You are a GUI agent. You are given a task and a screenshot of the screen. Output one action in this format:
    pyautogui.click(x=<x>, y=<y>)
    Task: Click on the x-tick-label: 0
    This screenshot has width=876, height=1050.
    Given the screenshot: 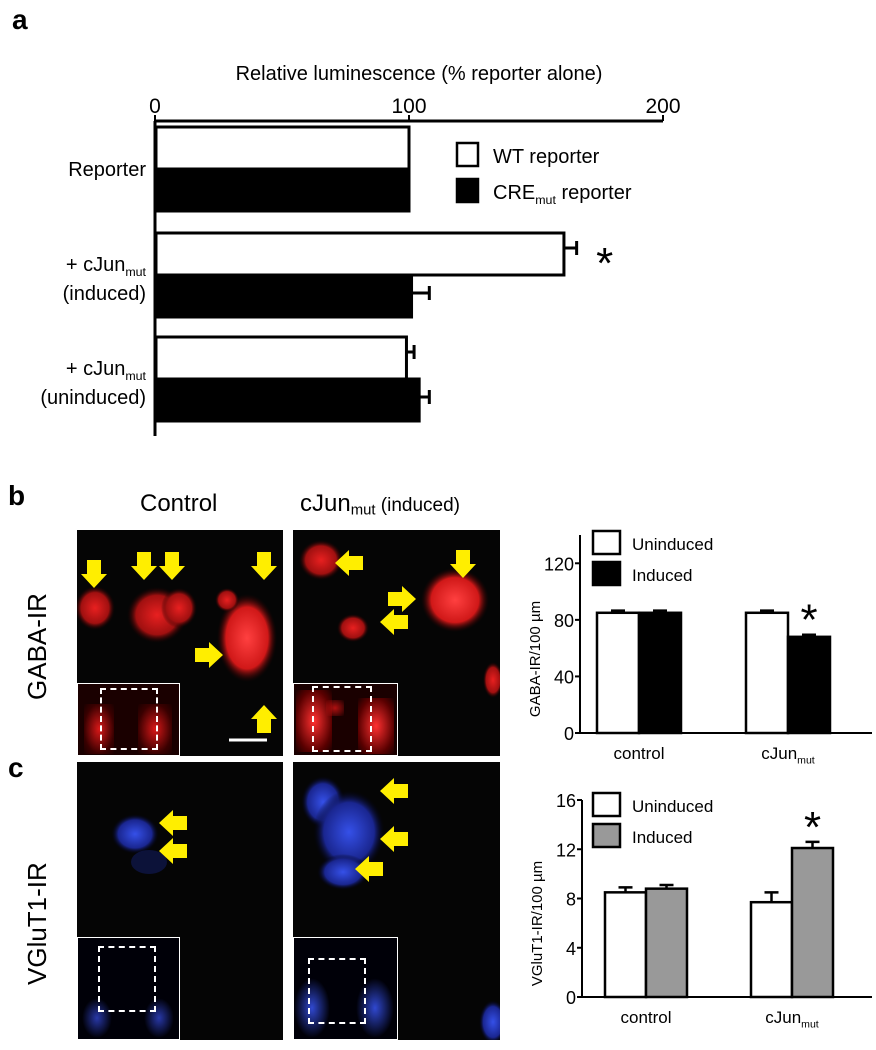 What is the action you would take?
    pyautogui.click(x=155, y=106)
    